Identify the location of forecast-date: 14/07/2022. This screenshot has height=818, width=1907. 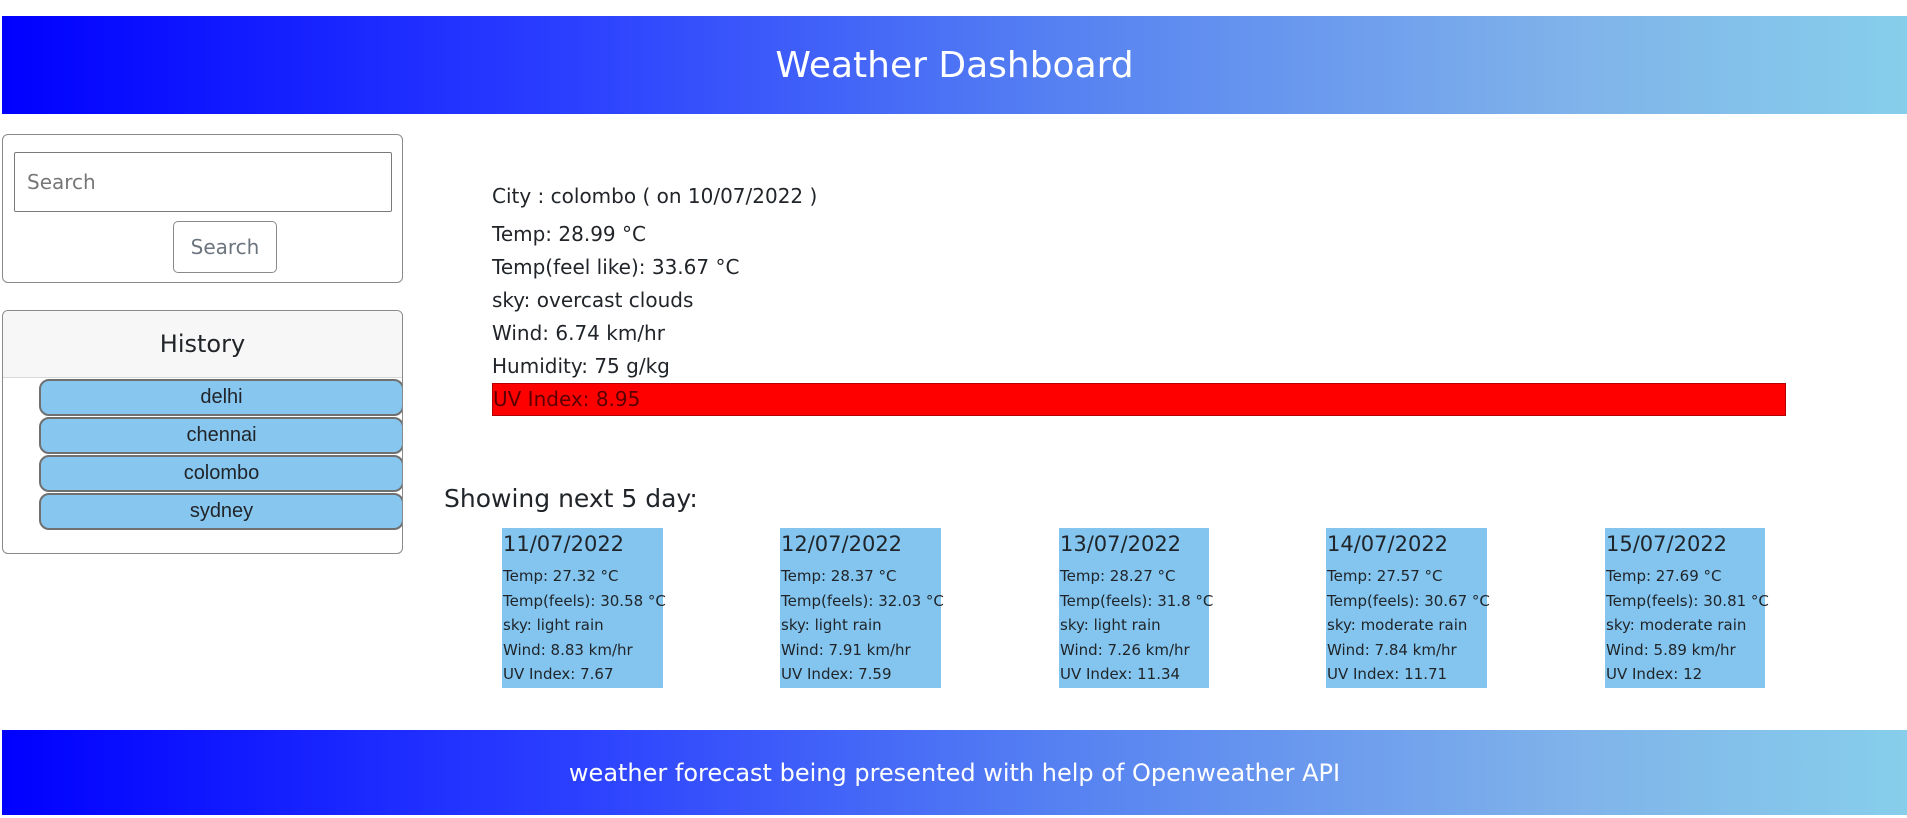
(1388, 544).